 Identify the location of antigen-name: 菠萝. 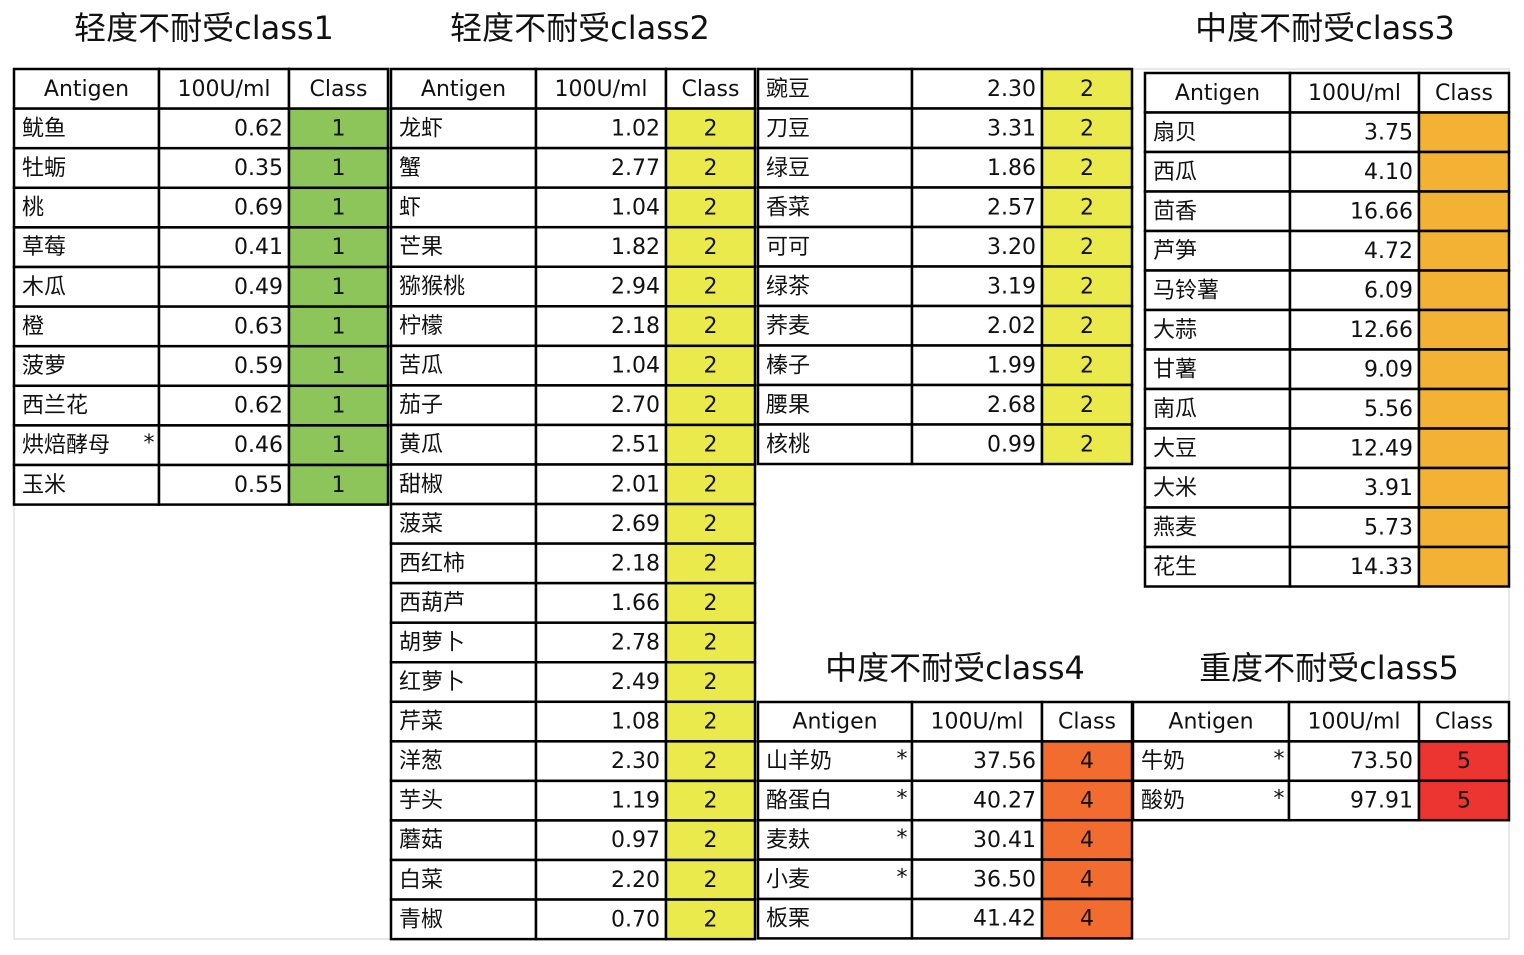
(44, 366).